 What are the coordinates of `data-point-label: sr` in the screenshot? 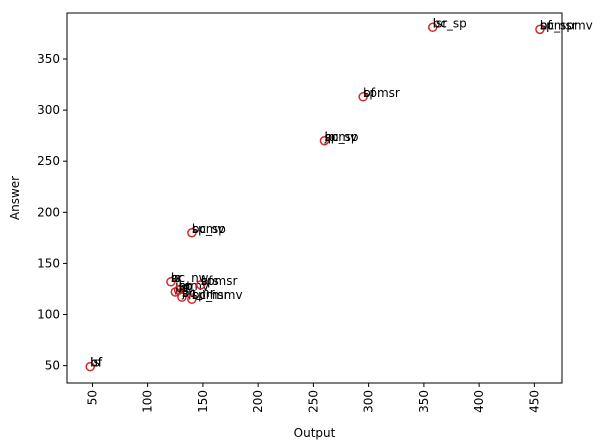 It's located at (176, 278).